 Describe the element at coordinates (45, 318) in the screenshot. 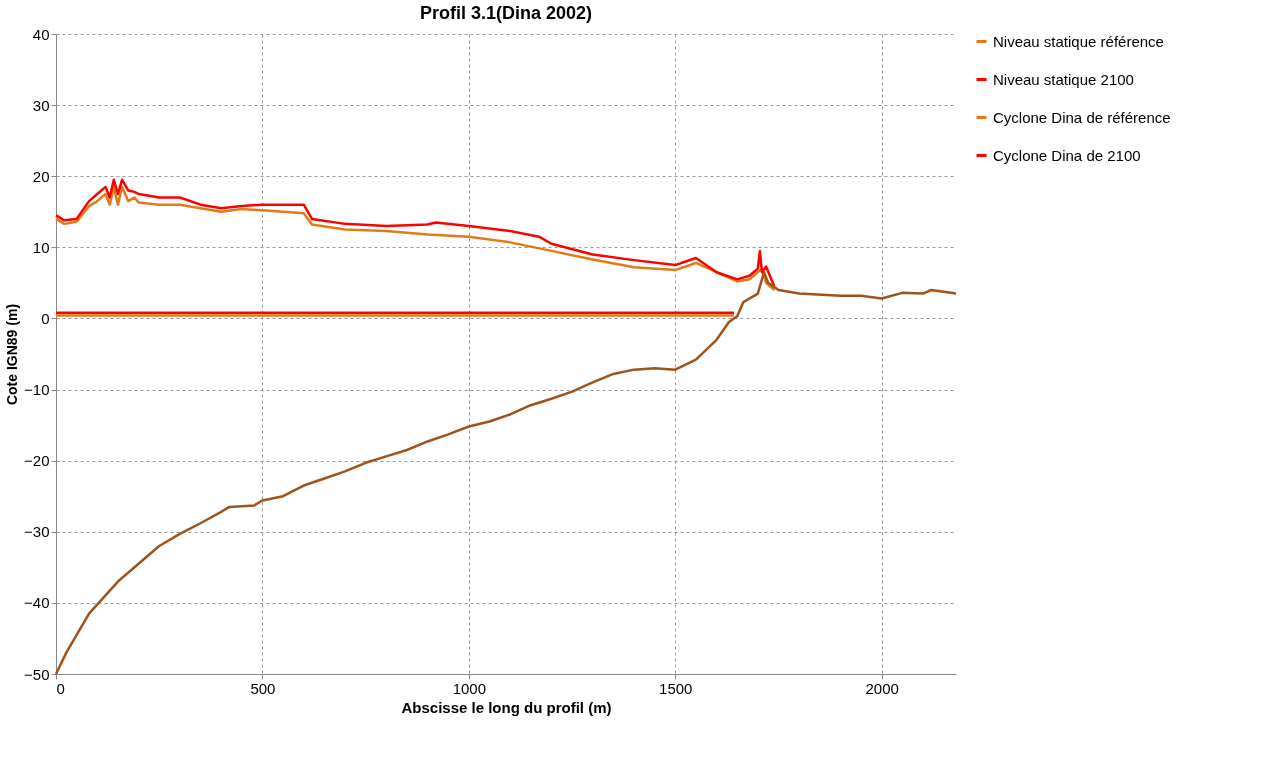

I see `y-tick-label: 0` at that location.